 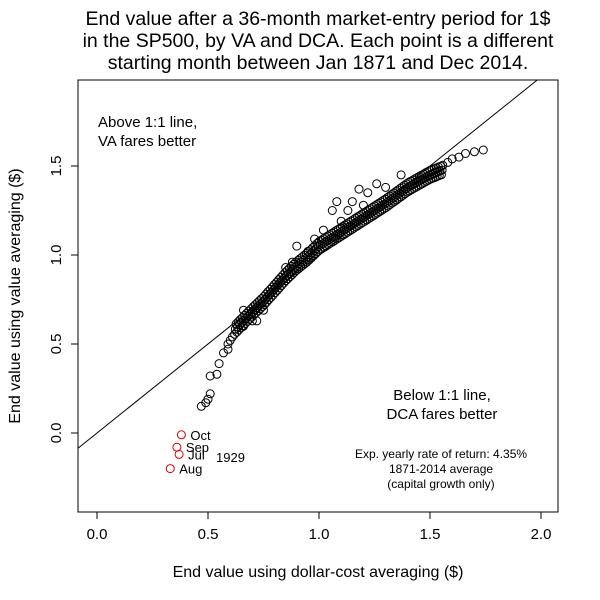 I want to click on y-axis-label: End value using value averaging ($), so click(x=15, y=295).